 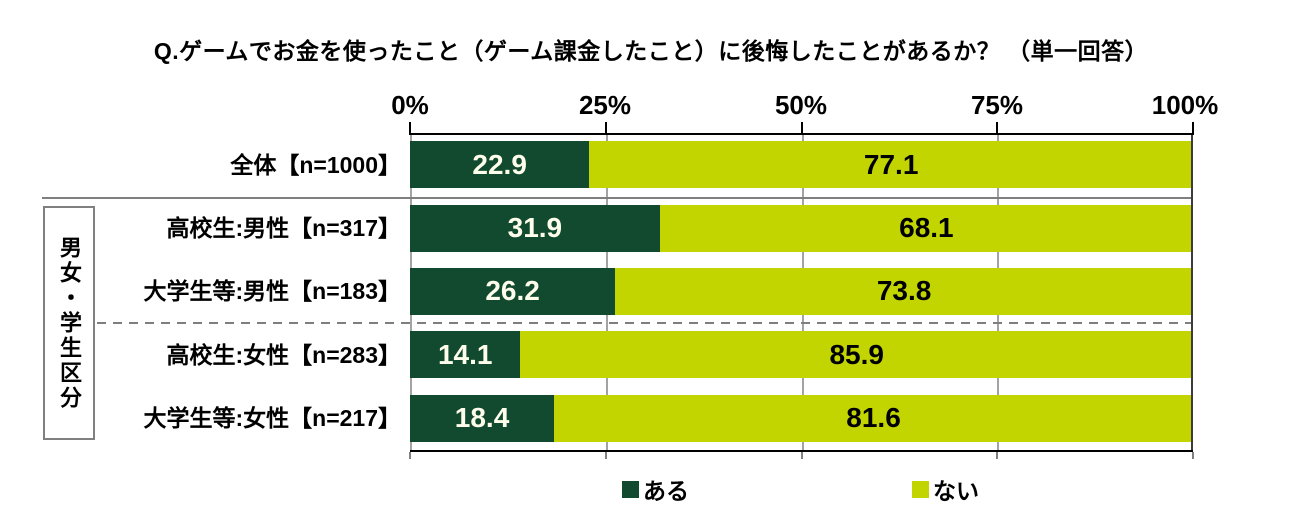 I want to click on bar-value-aru: 31.9, so click(x=535, y=228).